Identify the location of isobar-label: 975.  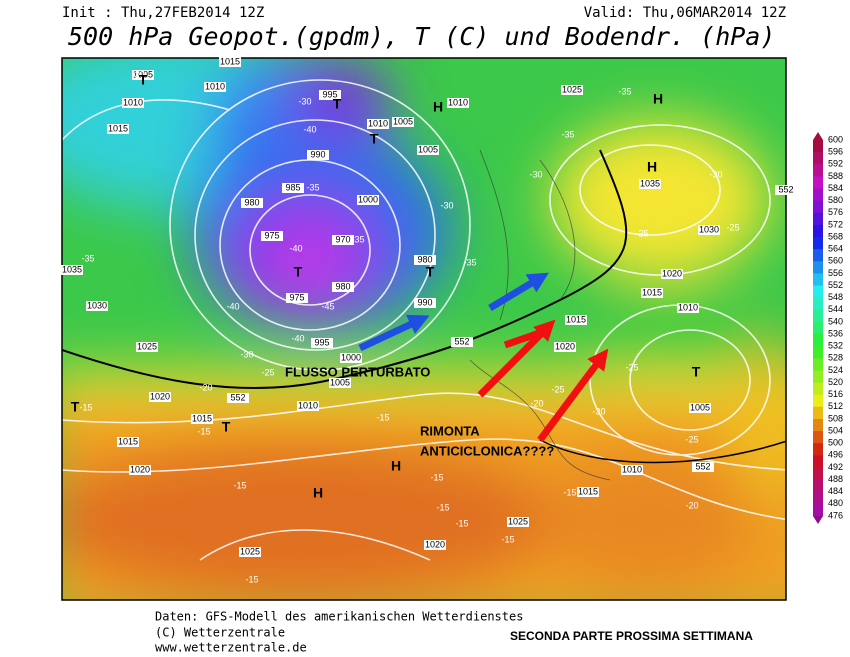
(271, 235).